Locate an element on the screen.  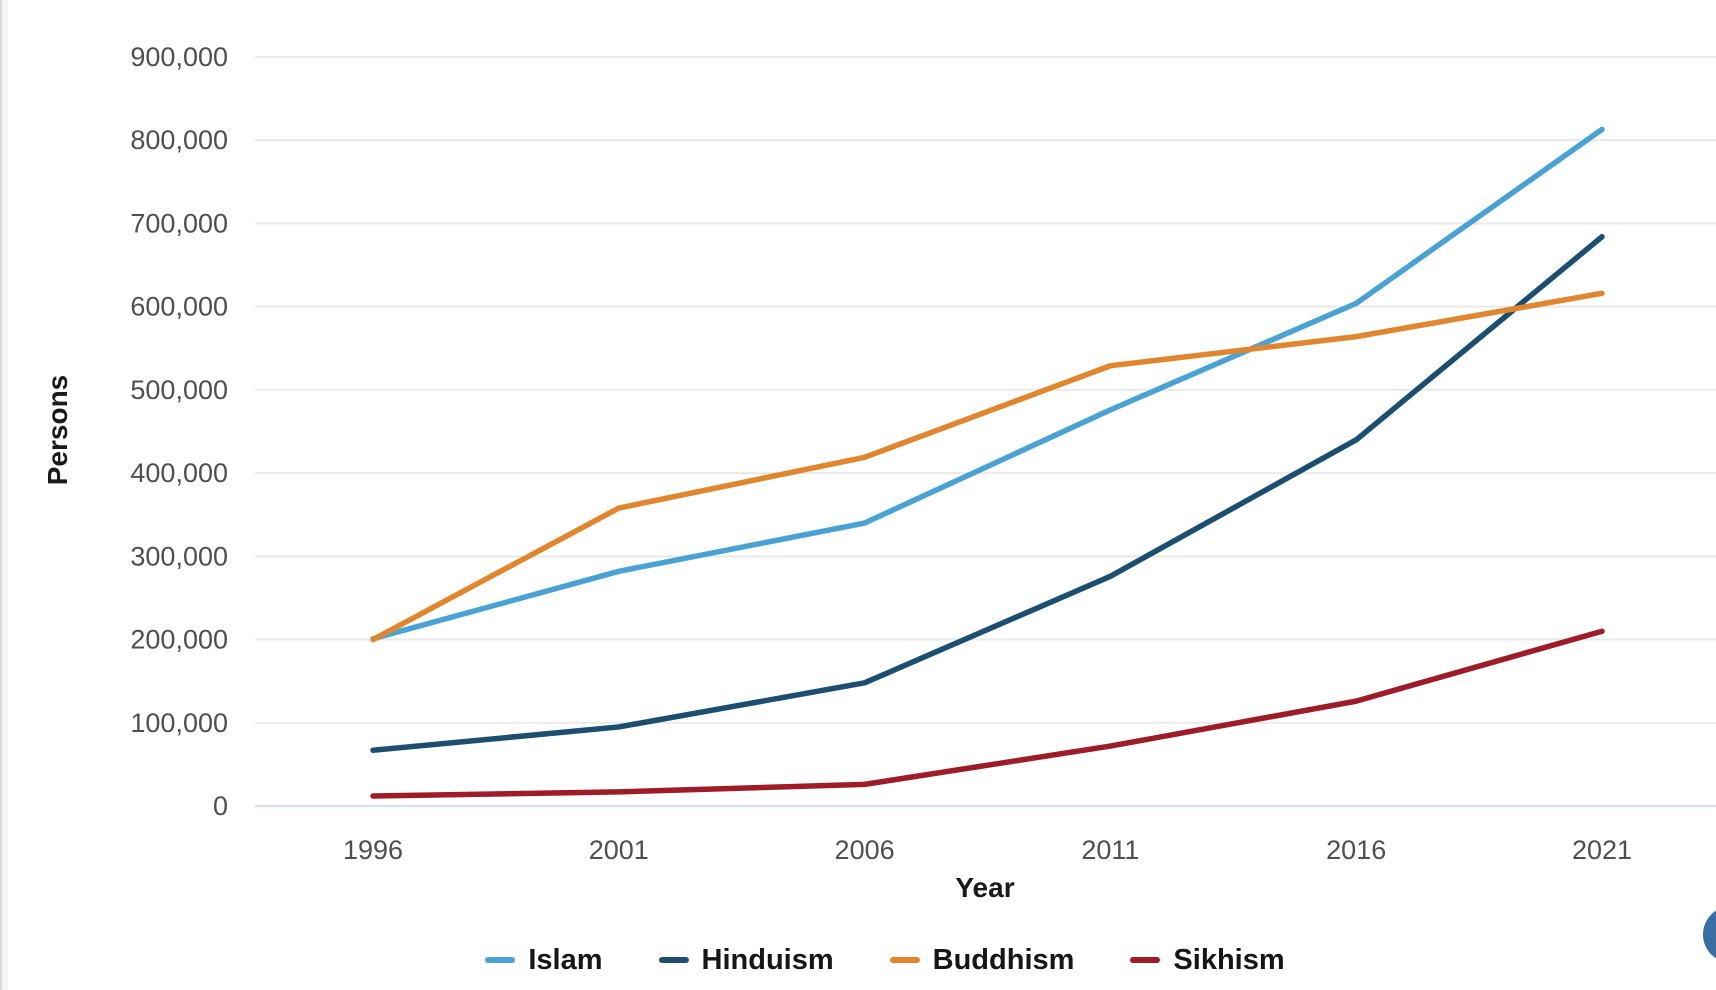
legend-item-hinduism: Hinduism is located at coordinates (746, 959).